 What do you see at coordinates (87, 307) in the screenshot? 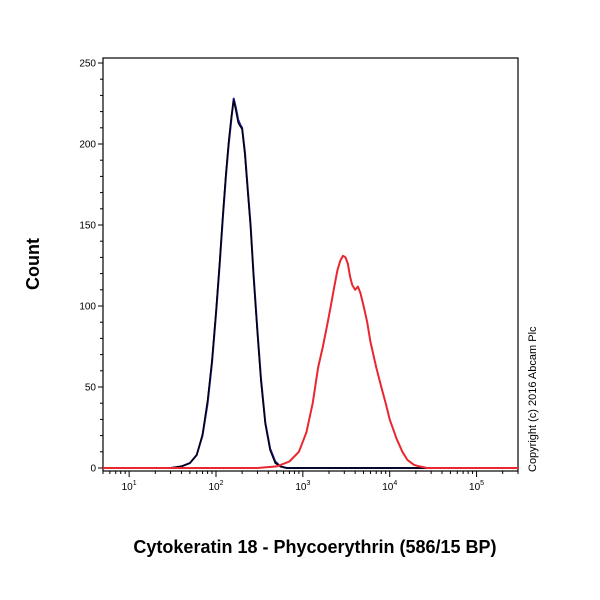
I see `y-tick-label: 100` at bounding box center [87, 307].